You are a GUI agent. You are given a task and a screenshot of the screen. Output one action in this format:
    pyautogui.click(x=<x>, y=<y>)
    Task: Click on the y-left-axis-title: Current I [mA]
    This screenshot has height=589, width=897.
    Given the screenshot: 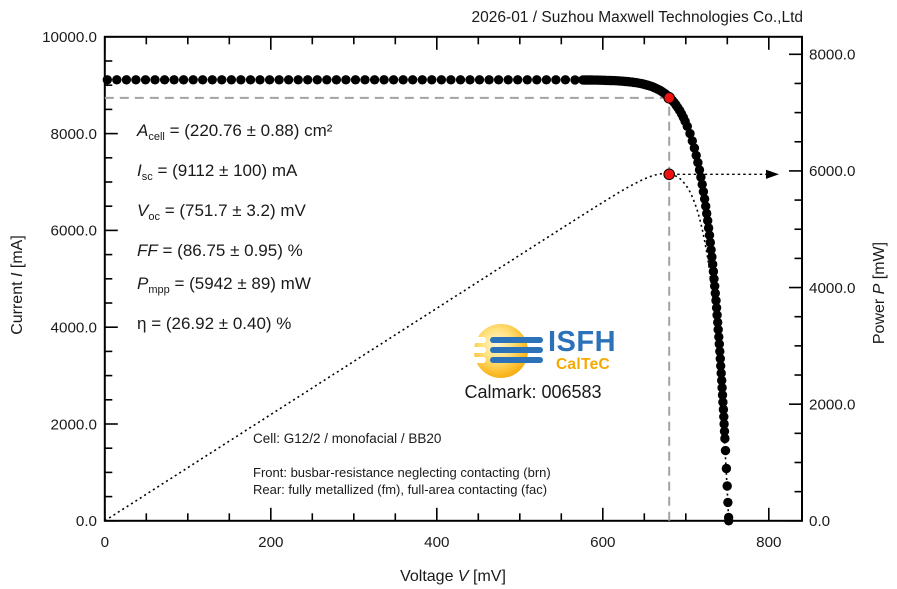 What is the action you would take?
    pyautogui.click(x=17, y=285)
    